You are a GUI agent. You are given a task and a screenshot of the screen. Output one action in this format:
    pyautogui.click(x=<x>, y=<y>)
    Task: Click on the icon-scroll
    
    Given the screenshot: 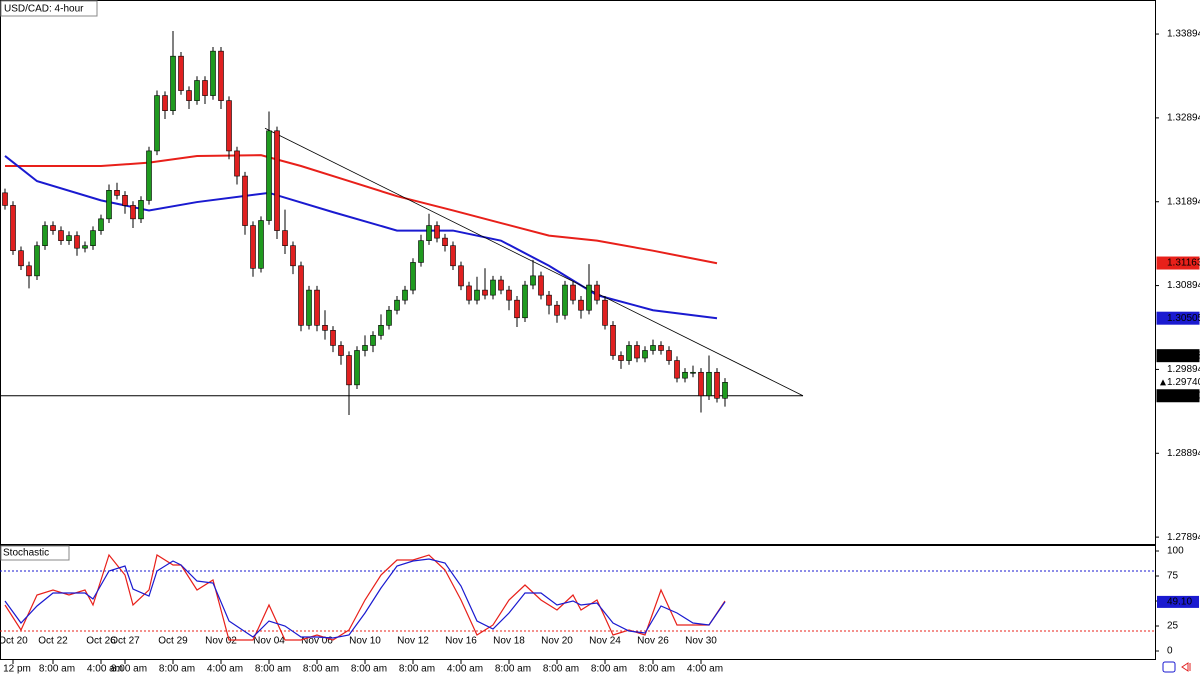 What is the action you would take?
    pyautogui.click(x=1186, y=667)
    